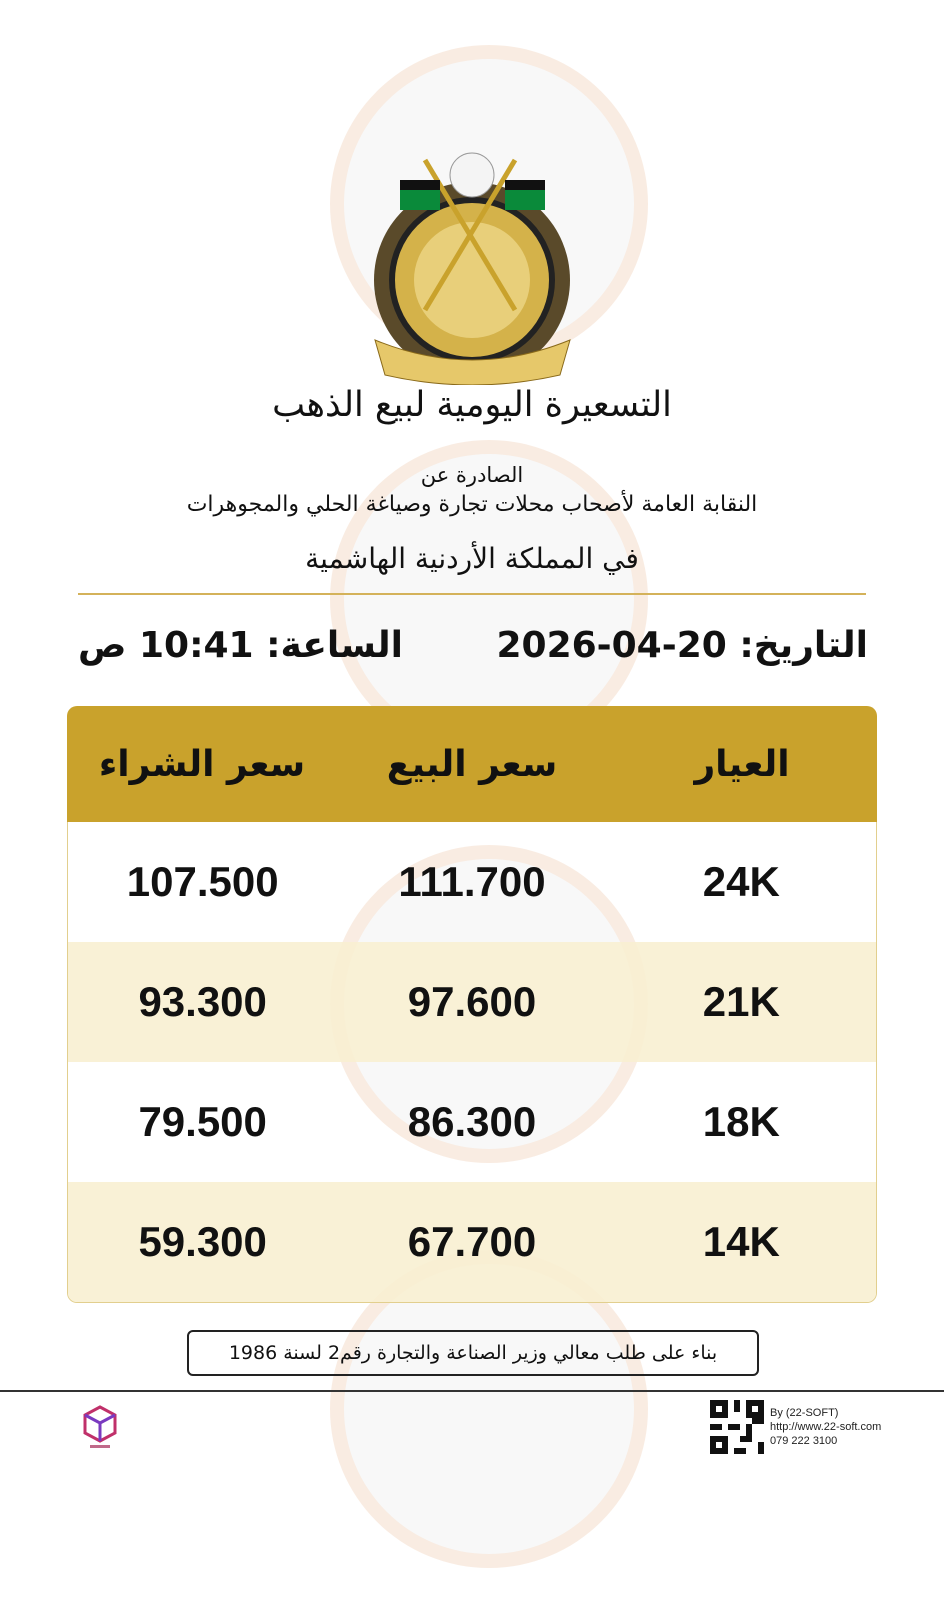 This screenshot has height=1599, width=944. I want to click on time-field: الساعة: 10:41 ص, so click(240, 645).